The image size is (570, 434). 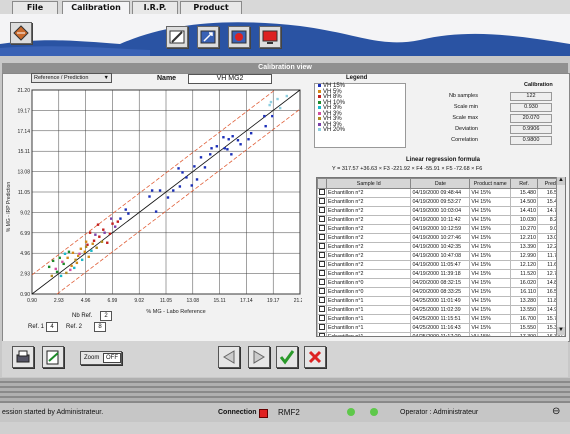 I want to click on menu-irp: I.R.P., so click(x=155, y=7).